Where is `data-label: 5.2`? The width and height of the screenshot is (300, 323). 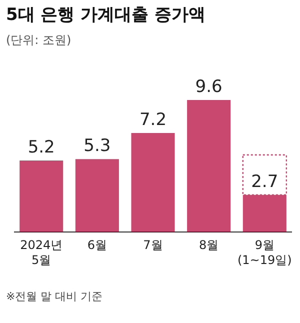 data-label: 5.2 is located at coordinates (41, 148).